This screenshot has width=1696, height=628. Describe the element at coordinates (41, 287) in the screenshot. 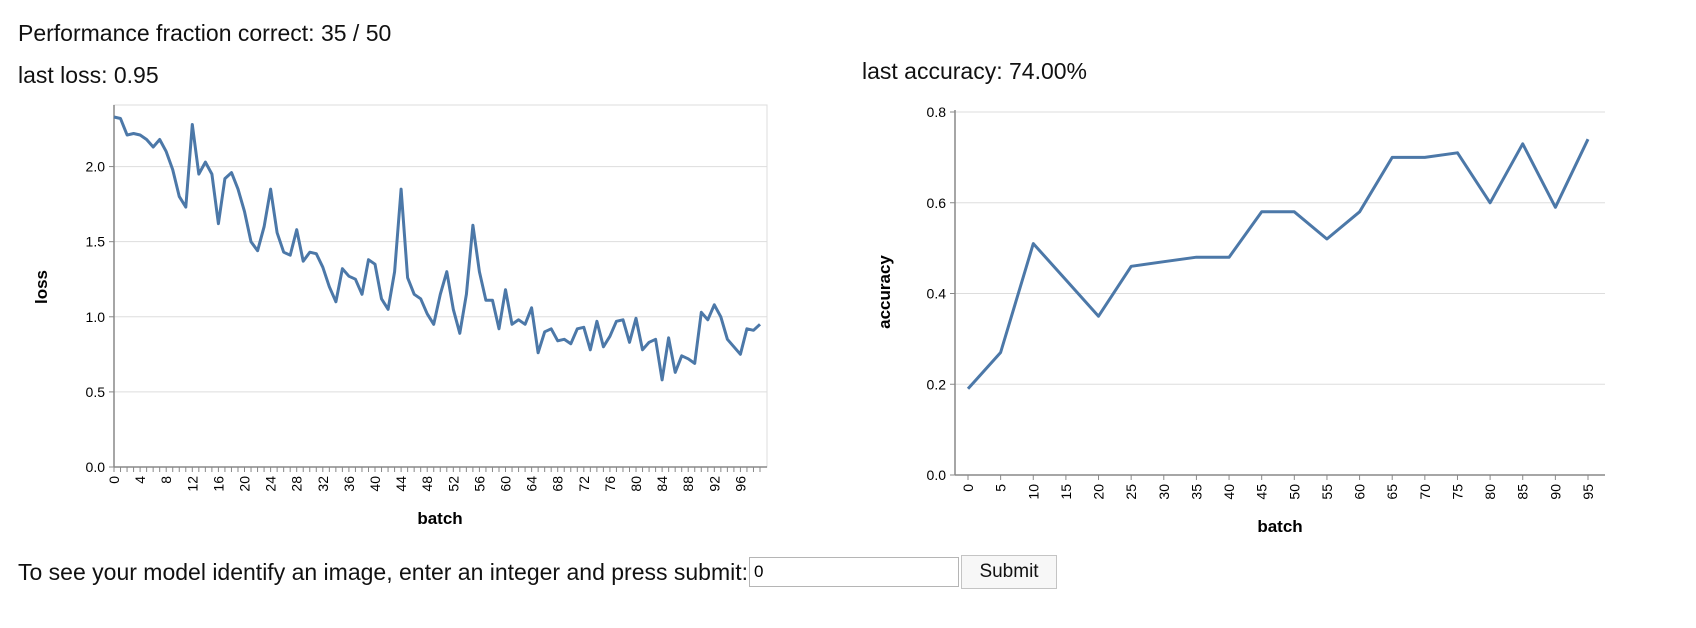

I see `loss-y-axis-title: loss` at that location.